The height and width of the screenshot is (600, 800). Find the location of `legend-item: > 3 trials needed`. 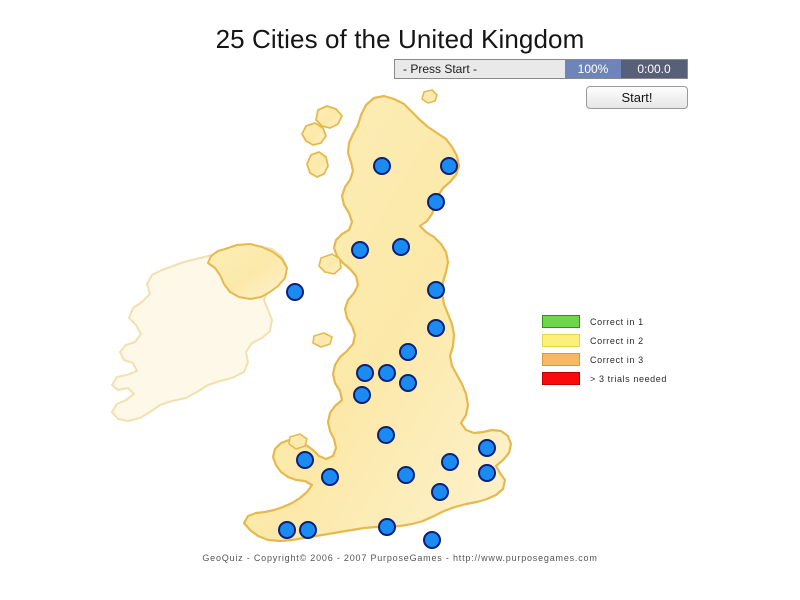

legend-item: > 3 trials needed is located at coordinates (617, 378).